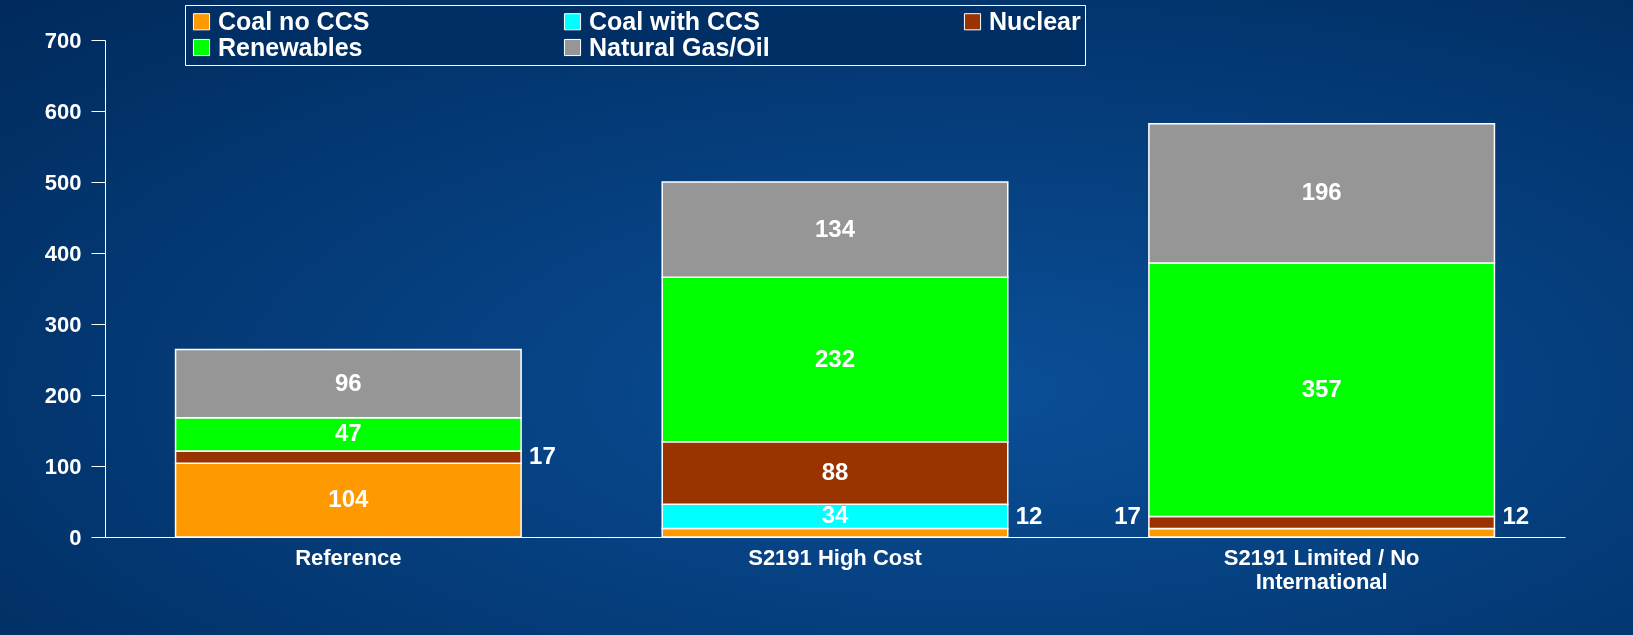  What do you see at coordinates (1321, 388) in the screenshot?
I see `data-label: 357` at bounding box center [1321, 388].